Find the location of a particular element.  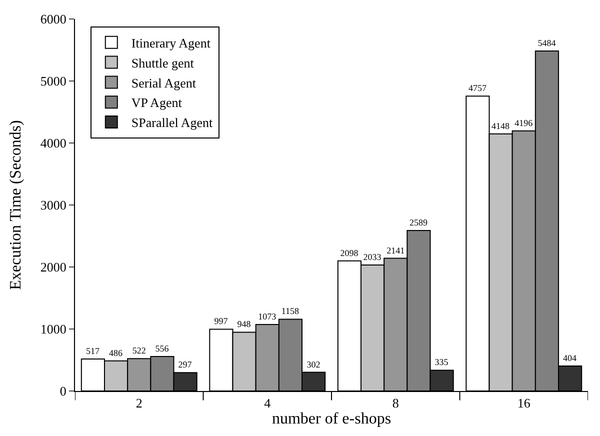

data-label: 2141 is located at coordinates (395, 250).